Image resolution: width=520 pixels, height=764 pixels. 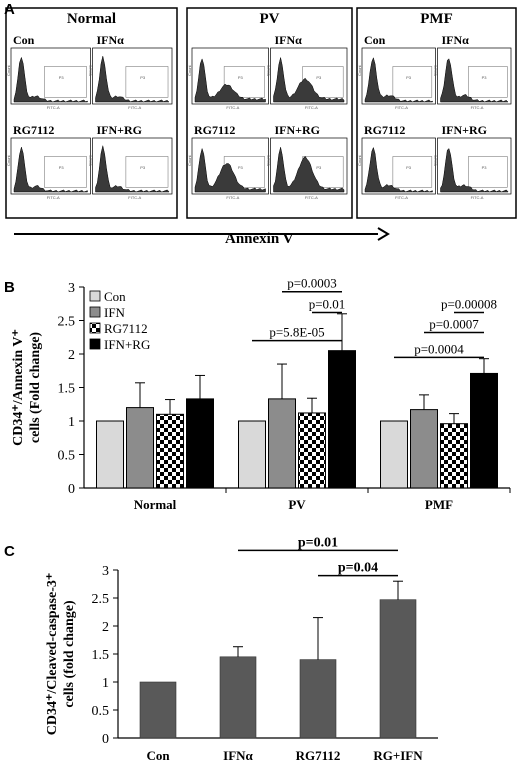 What do you see at coordinates (312, 283) in the screenshot?
I see `significance-label: p=0.0003` at bounding box center [312, 283].